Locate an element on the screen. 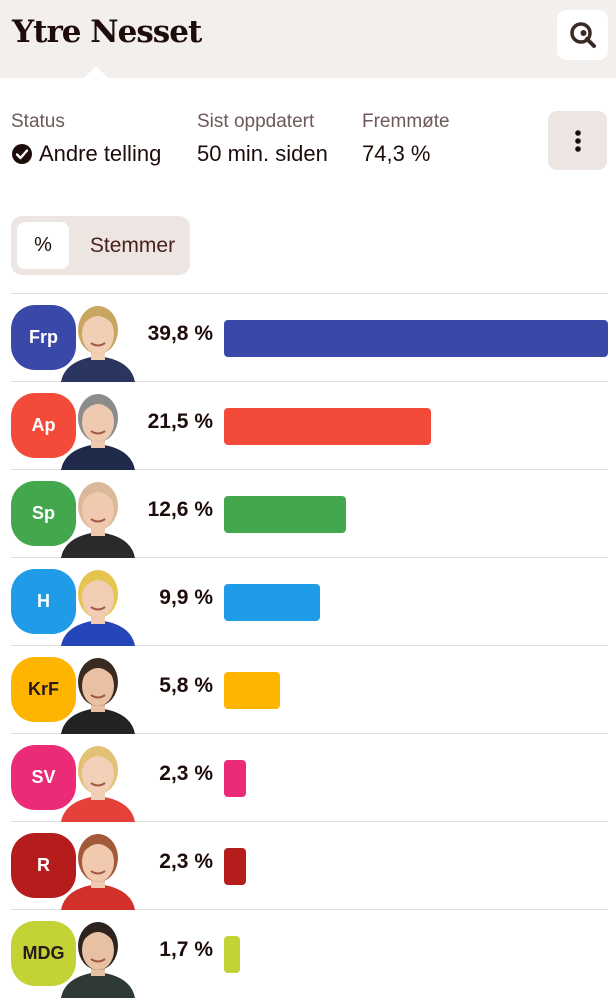 The image size is (616, 1000). turnout-label: Fremmøte is located at coordinates (406, 121).